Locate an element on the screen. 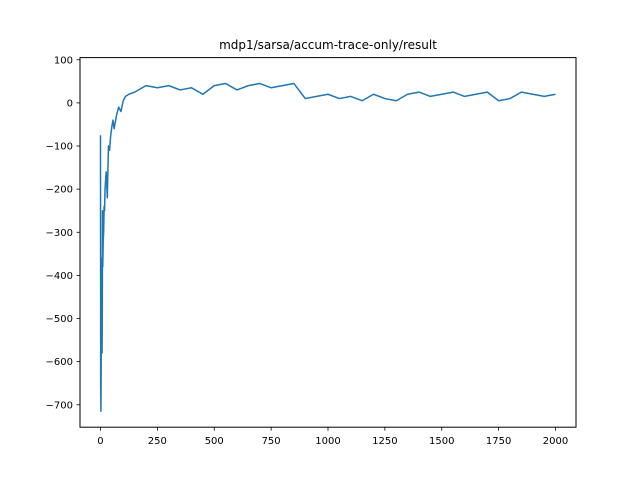 This screenshot has width=640, height=480. x-axis: 0 250 500 750 1000 1250 1500 1750 2000 is located at coordinates (332, 437).